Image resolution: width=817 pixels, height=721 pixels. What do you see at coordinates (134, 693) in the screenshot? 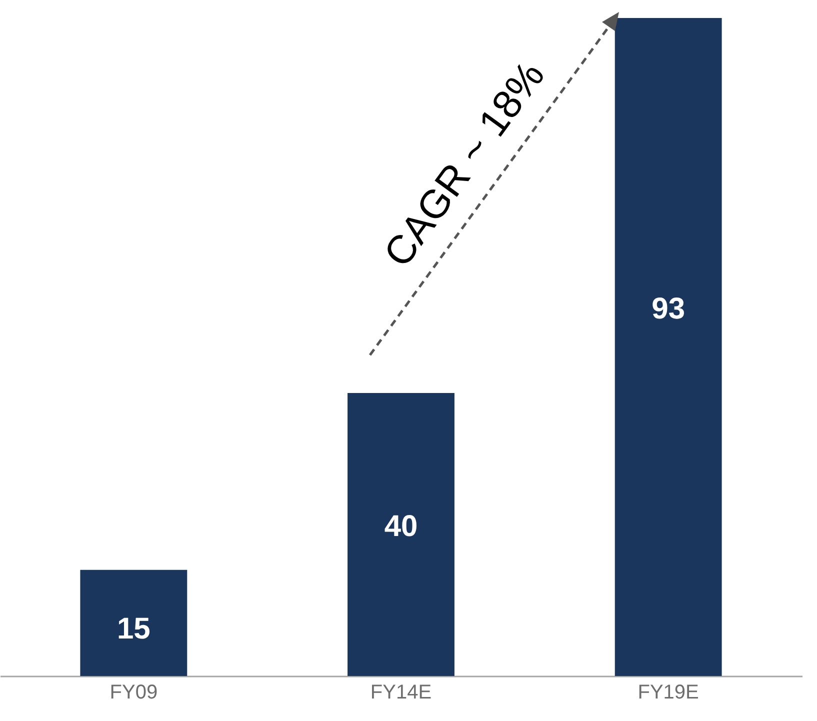
I see `x-tick-label: FY09` at bounding box center [134, 693].